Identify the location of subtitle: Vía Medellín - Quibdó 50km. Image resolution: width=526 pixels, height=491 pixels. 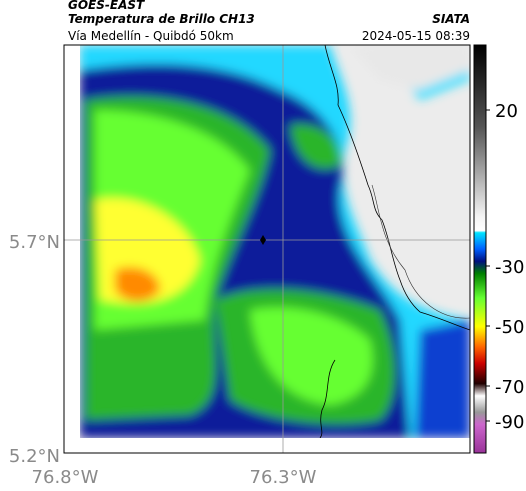
(151, 36).